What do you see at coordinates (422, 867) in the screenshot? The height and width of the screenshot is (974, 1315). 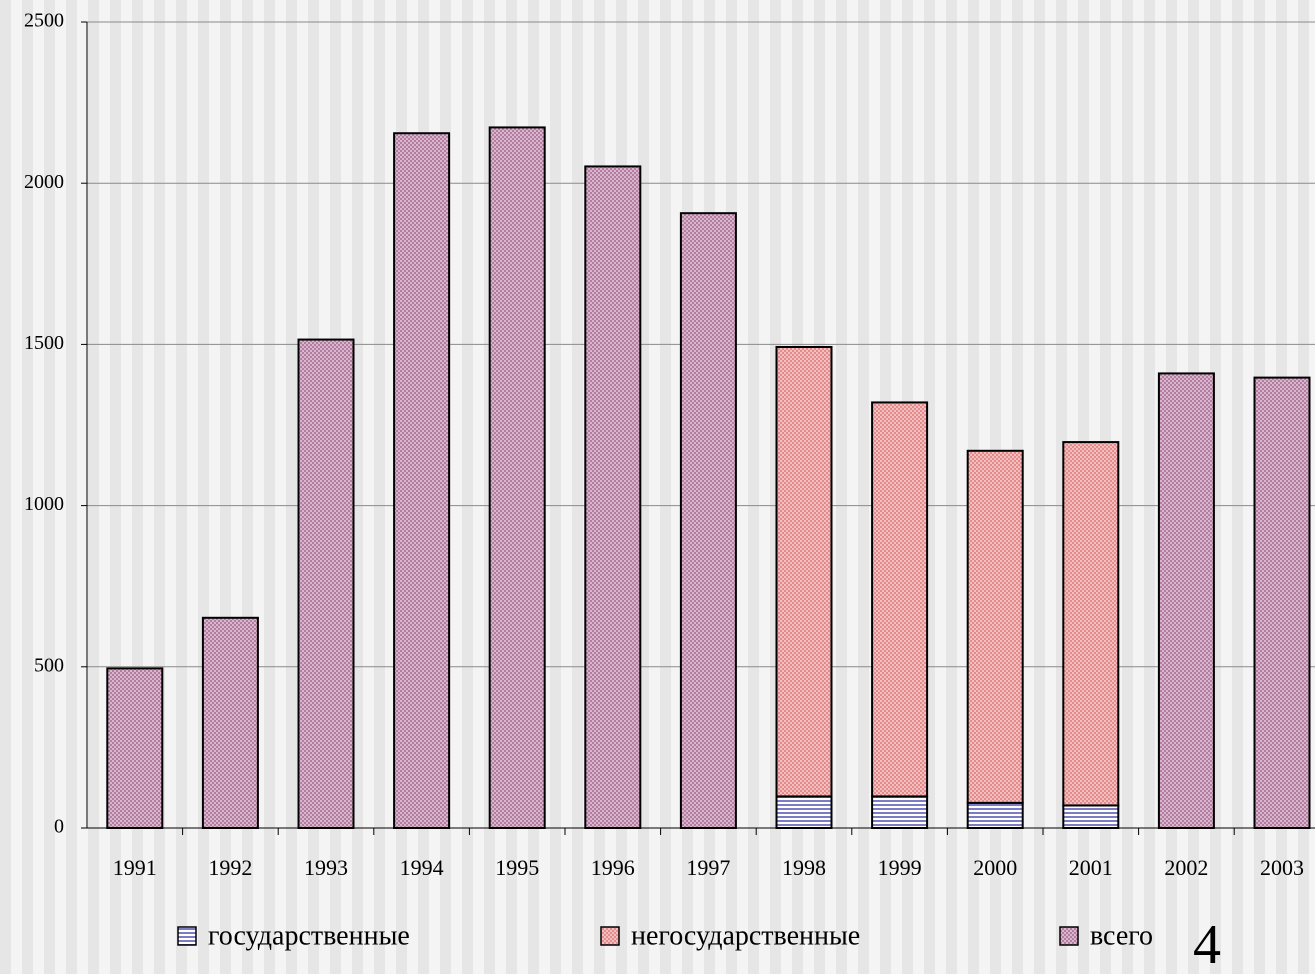 I see `x-tick-label: 1994` at bounding box center [422, 867].